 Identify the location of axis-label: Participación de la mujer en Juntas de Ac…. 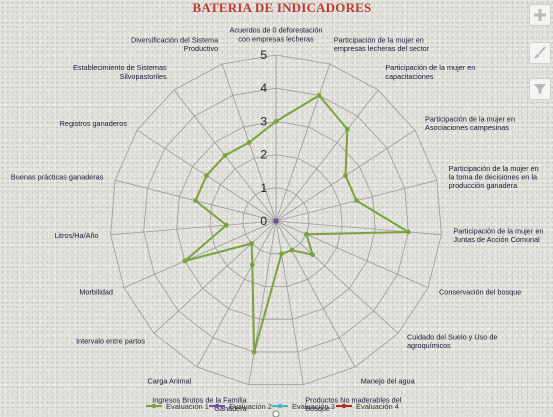
(498, 236).